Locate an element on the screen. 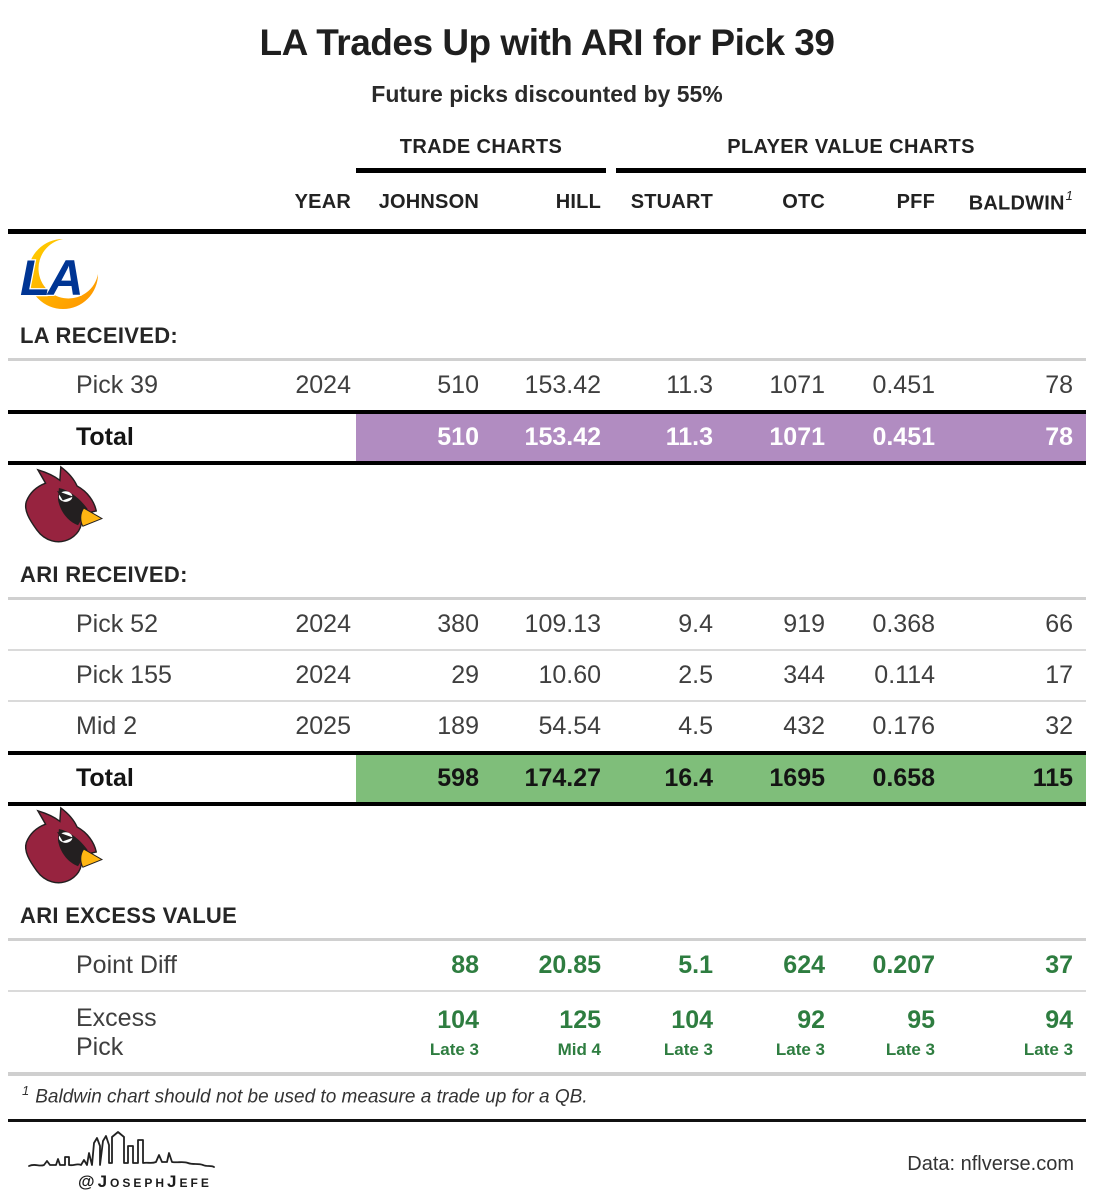 The width and height of the screenshot is (1094, 1200). la-logo-row: LA is located at coordinates (547, 275).